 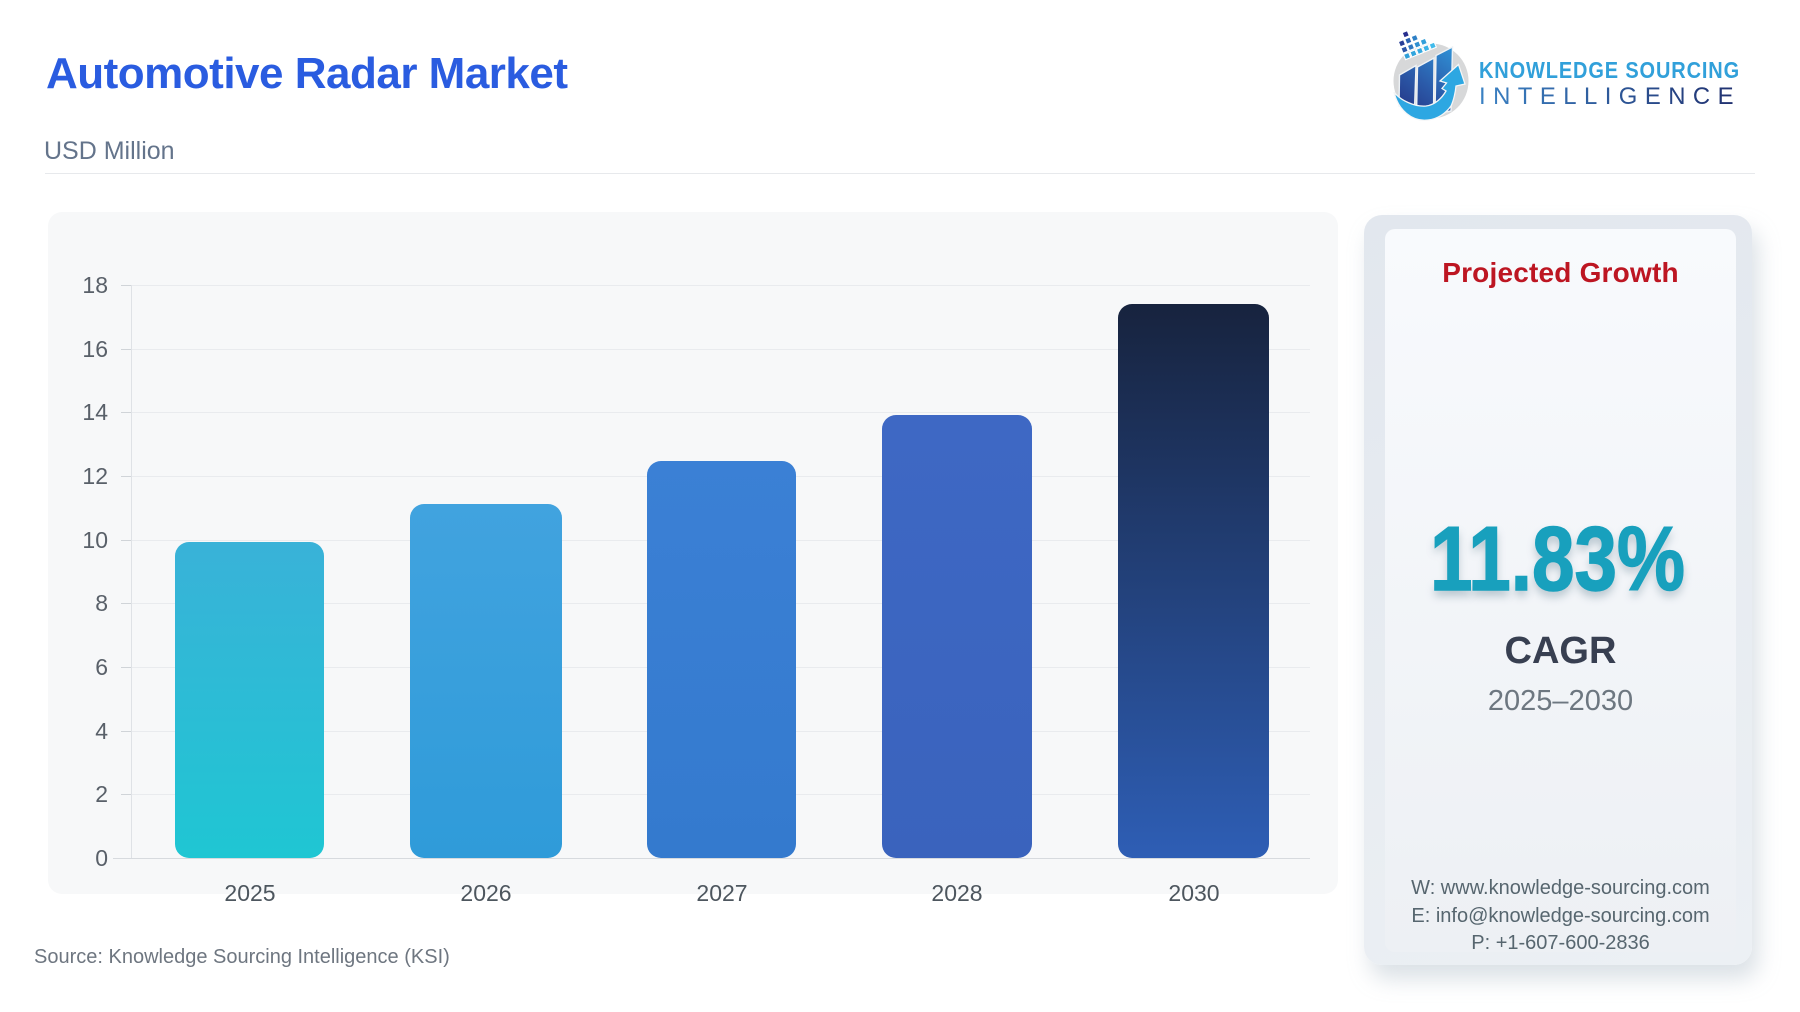 I want to click on svg-text: KNOWLEDGE SOURCING, so click(x=1609, y=70).